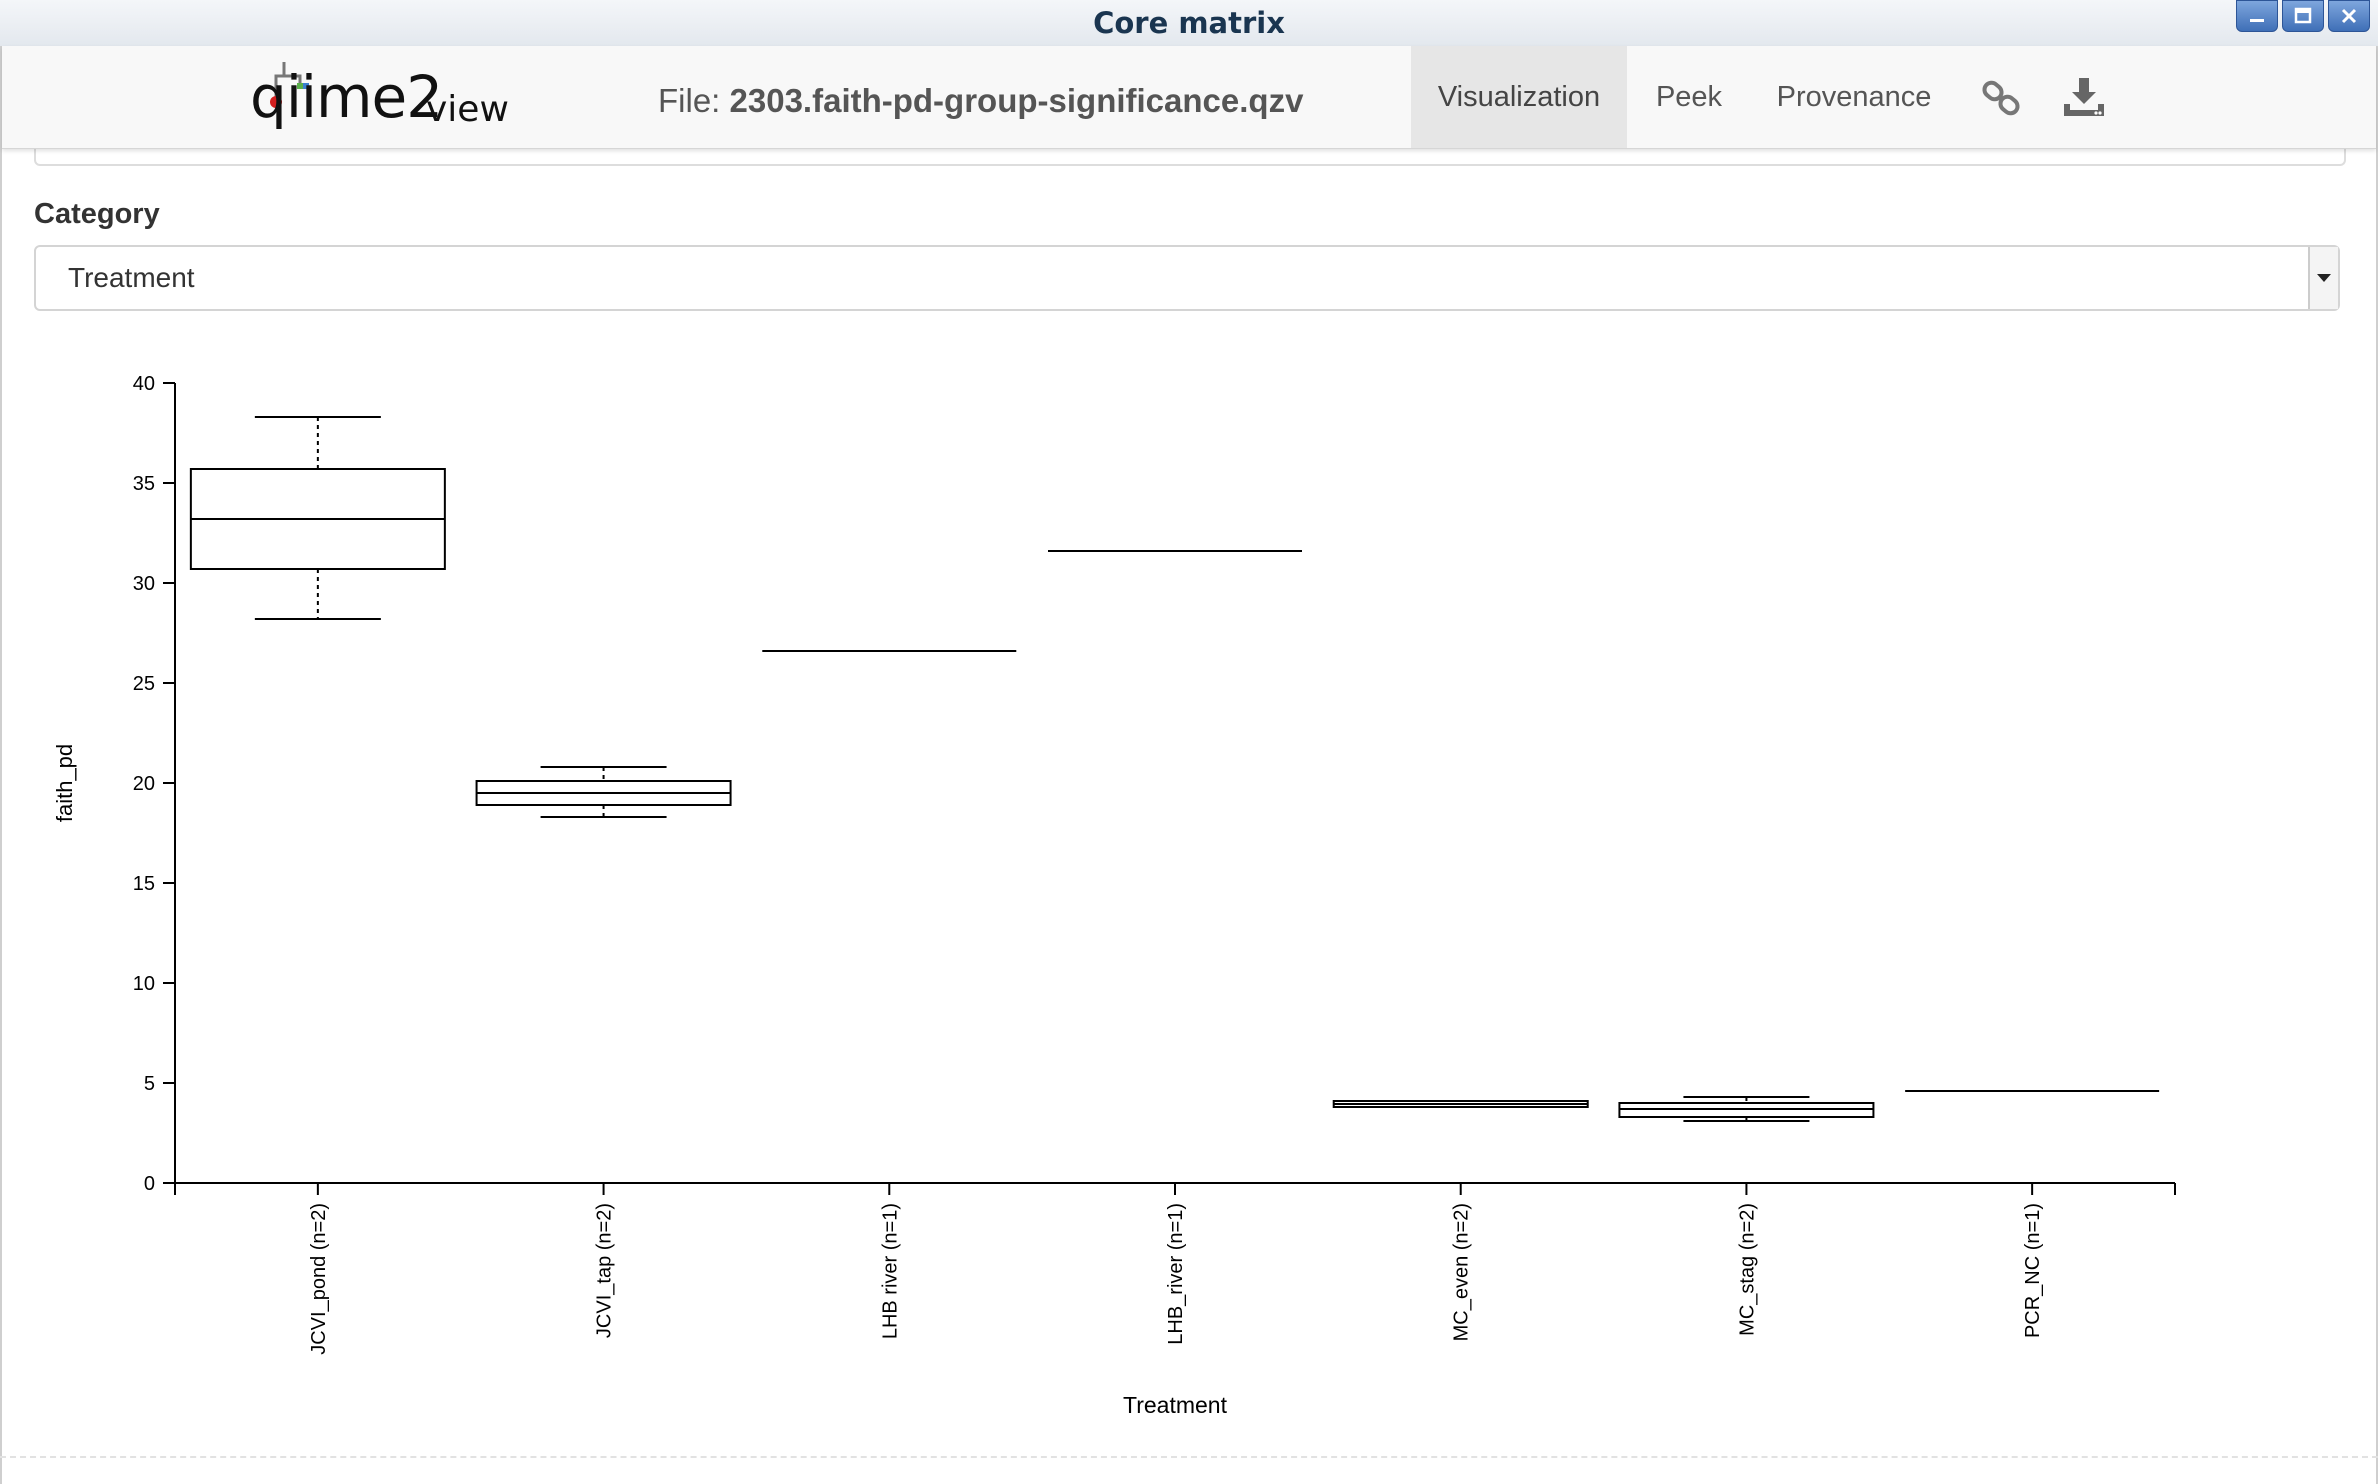 Image resolution: width=2378 pixels, height=1484 pixels. I want to click on tab-visualization-label: Visualization, so click(1519, 97).